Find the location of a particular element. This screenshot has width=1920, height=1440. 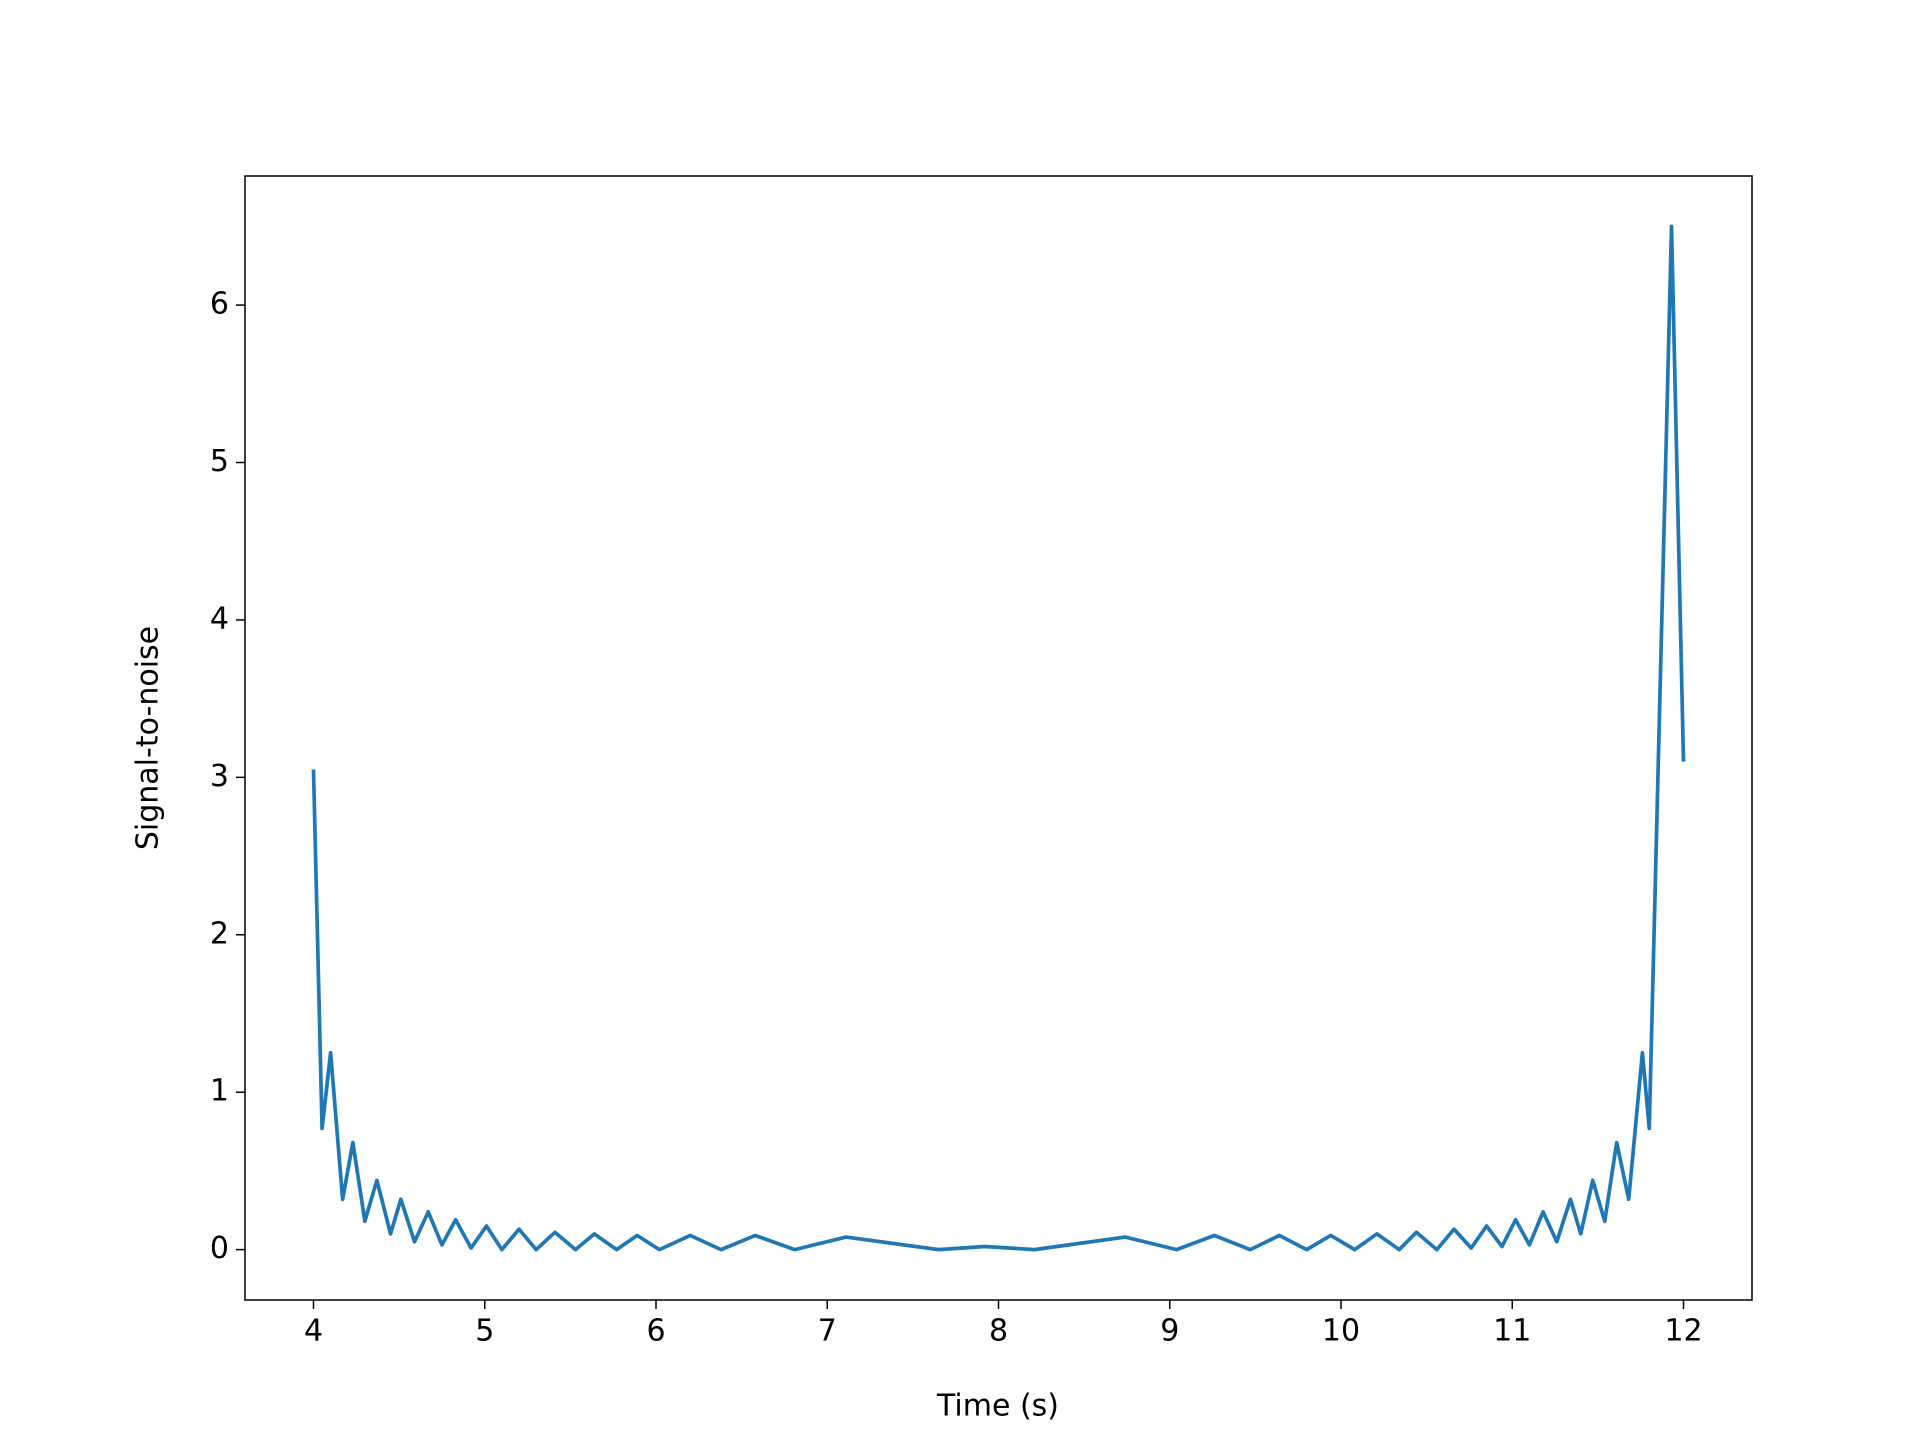

x-tick-label: 8 is located at coordinates (998, 1331).